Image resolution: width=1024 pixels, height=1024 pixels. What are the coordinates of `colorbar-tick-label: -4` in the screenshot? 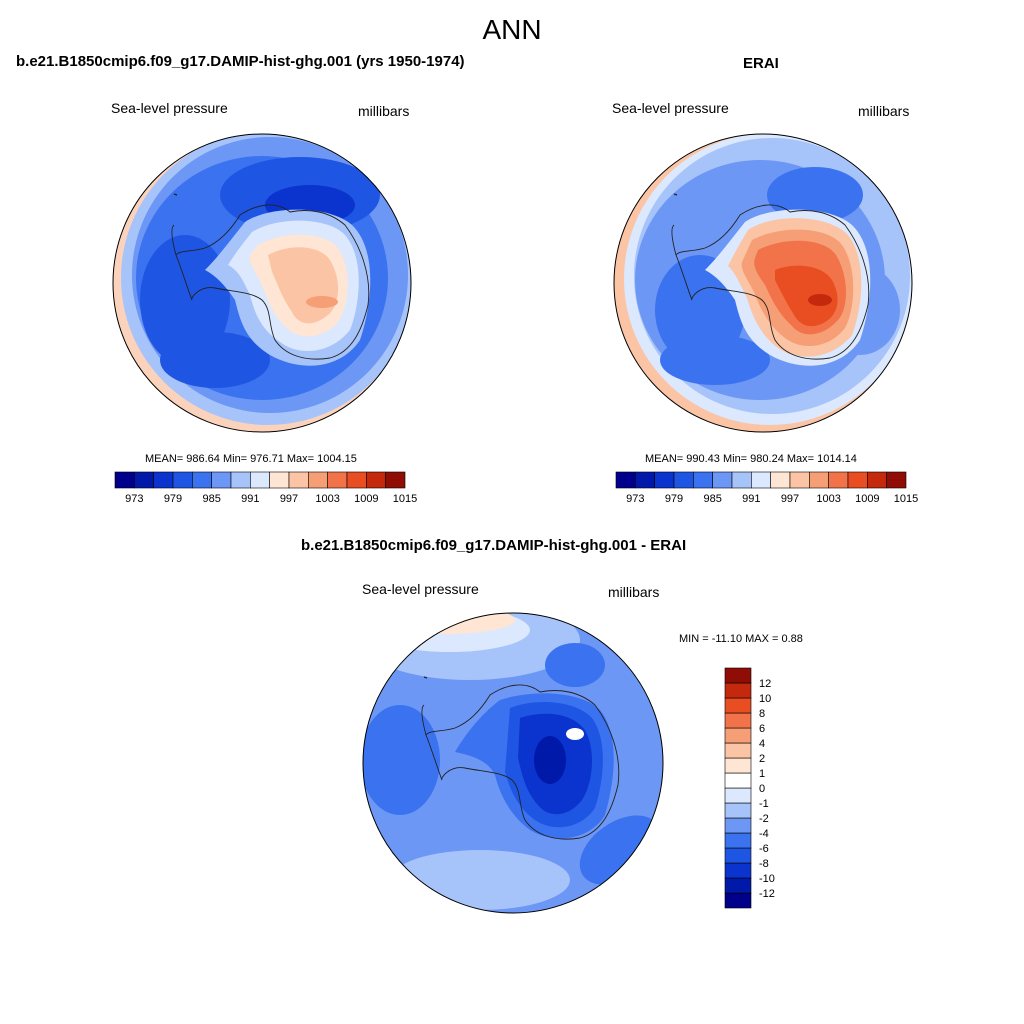 It's located at (764, 834).